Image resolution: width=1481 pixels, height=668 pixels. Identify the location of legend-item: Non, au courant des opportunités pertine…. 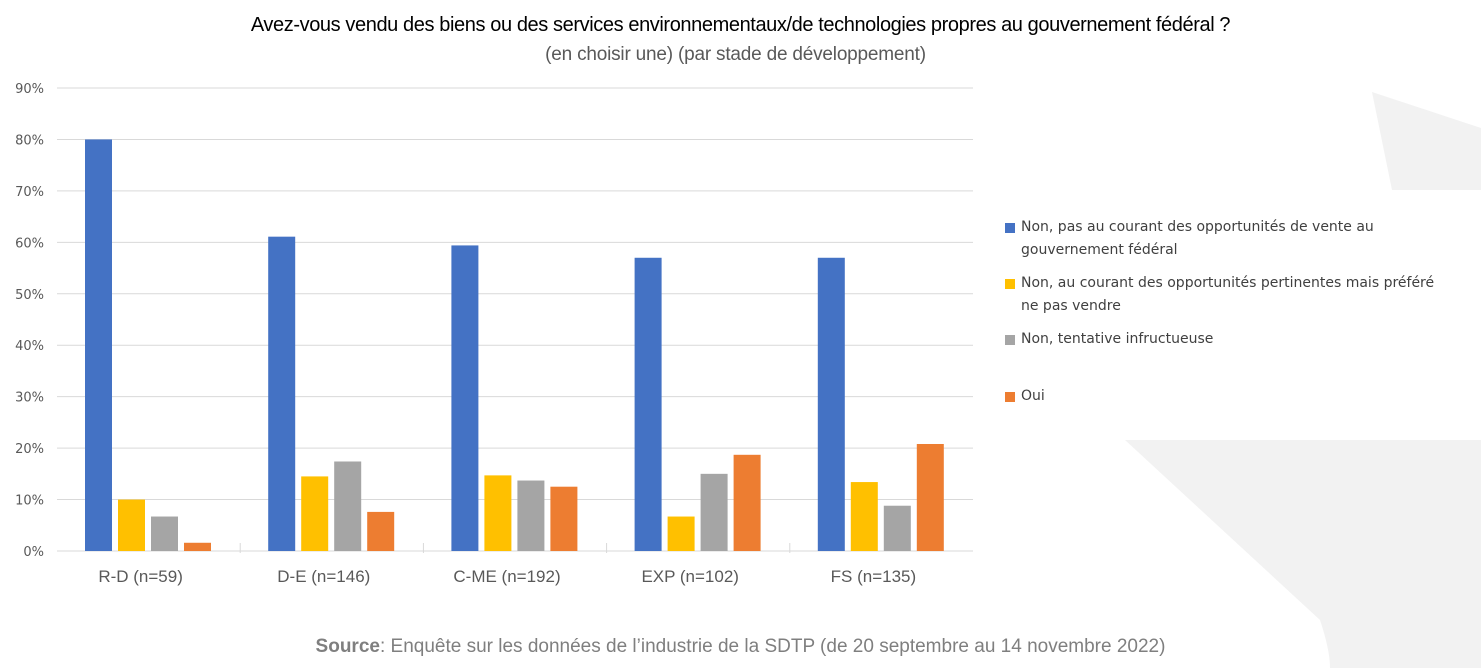
(1242, 295).